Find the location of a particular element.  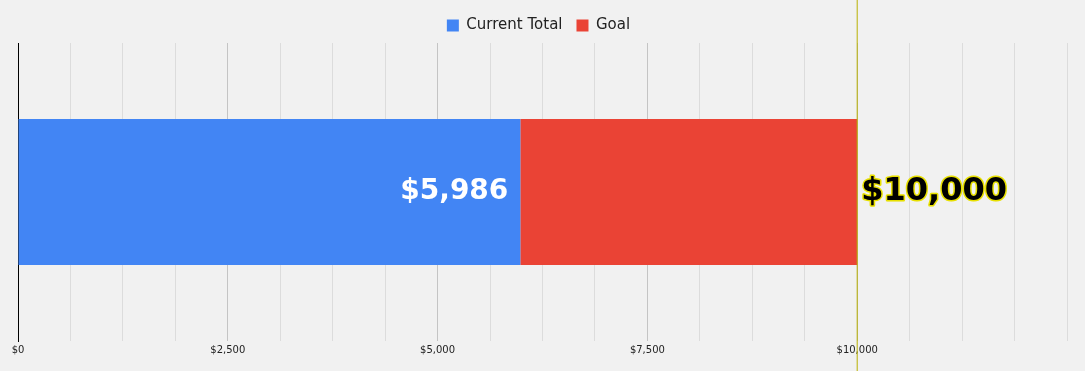

legend-label: Current Total is located at coordinates (514, 24).